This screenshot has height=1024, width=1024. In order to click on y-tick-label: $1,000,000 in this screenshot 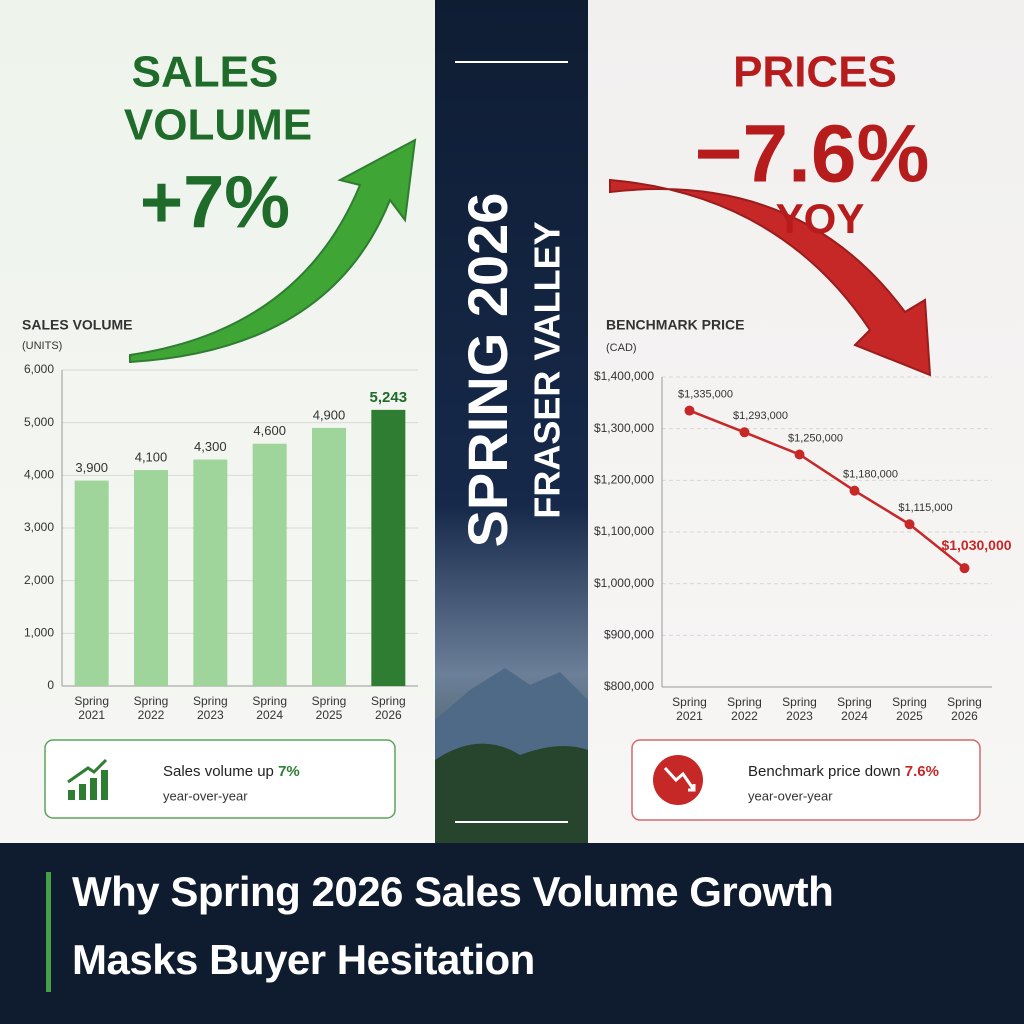, I will do `click(624, 583)`.